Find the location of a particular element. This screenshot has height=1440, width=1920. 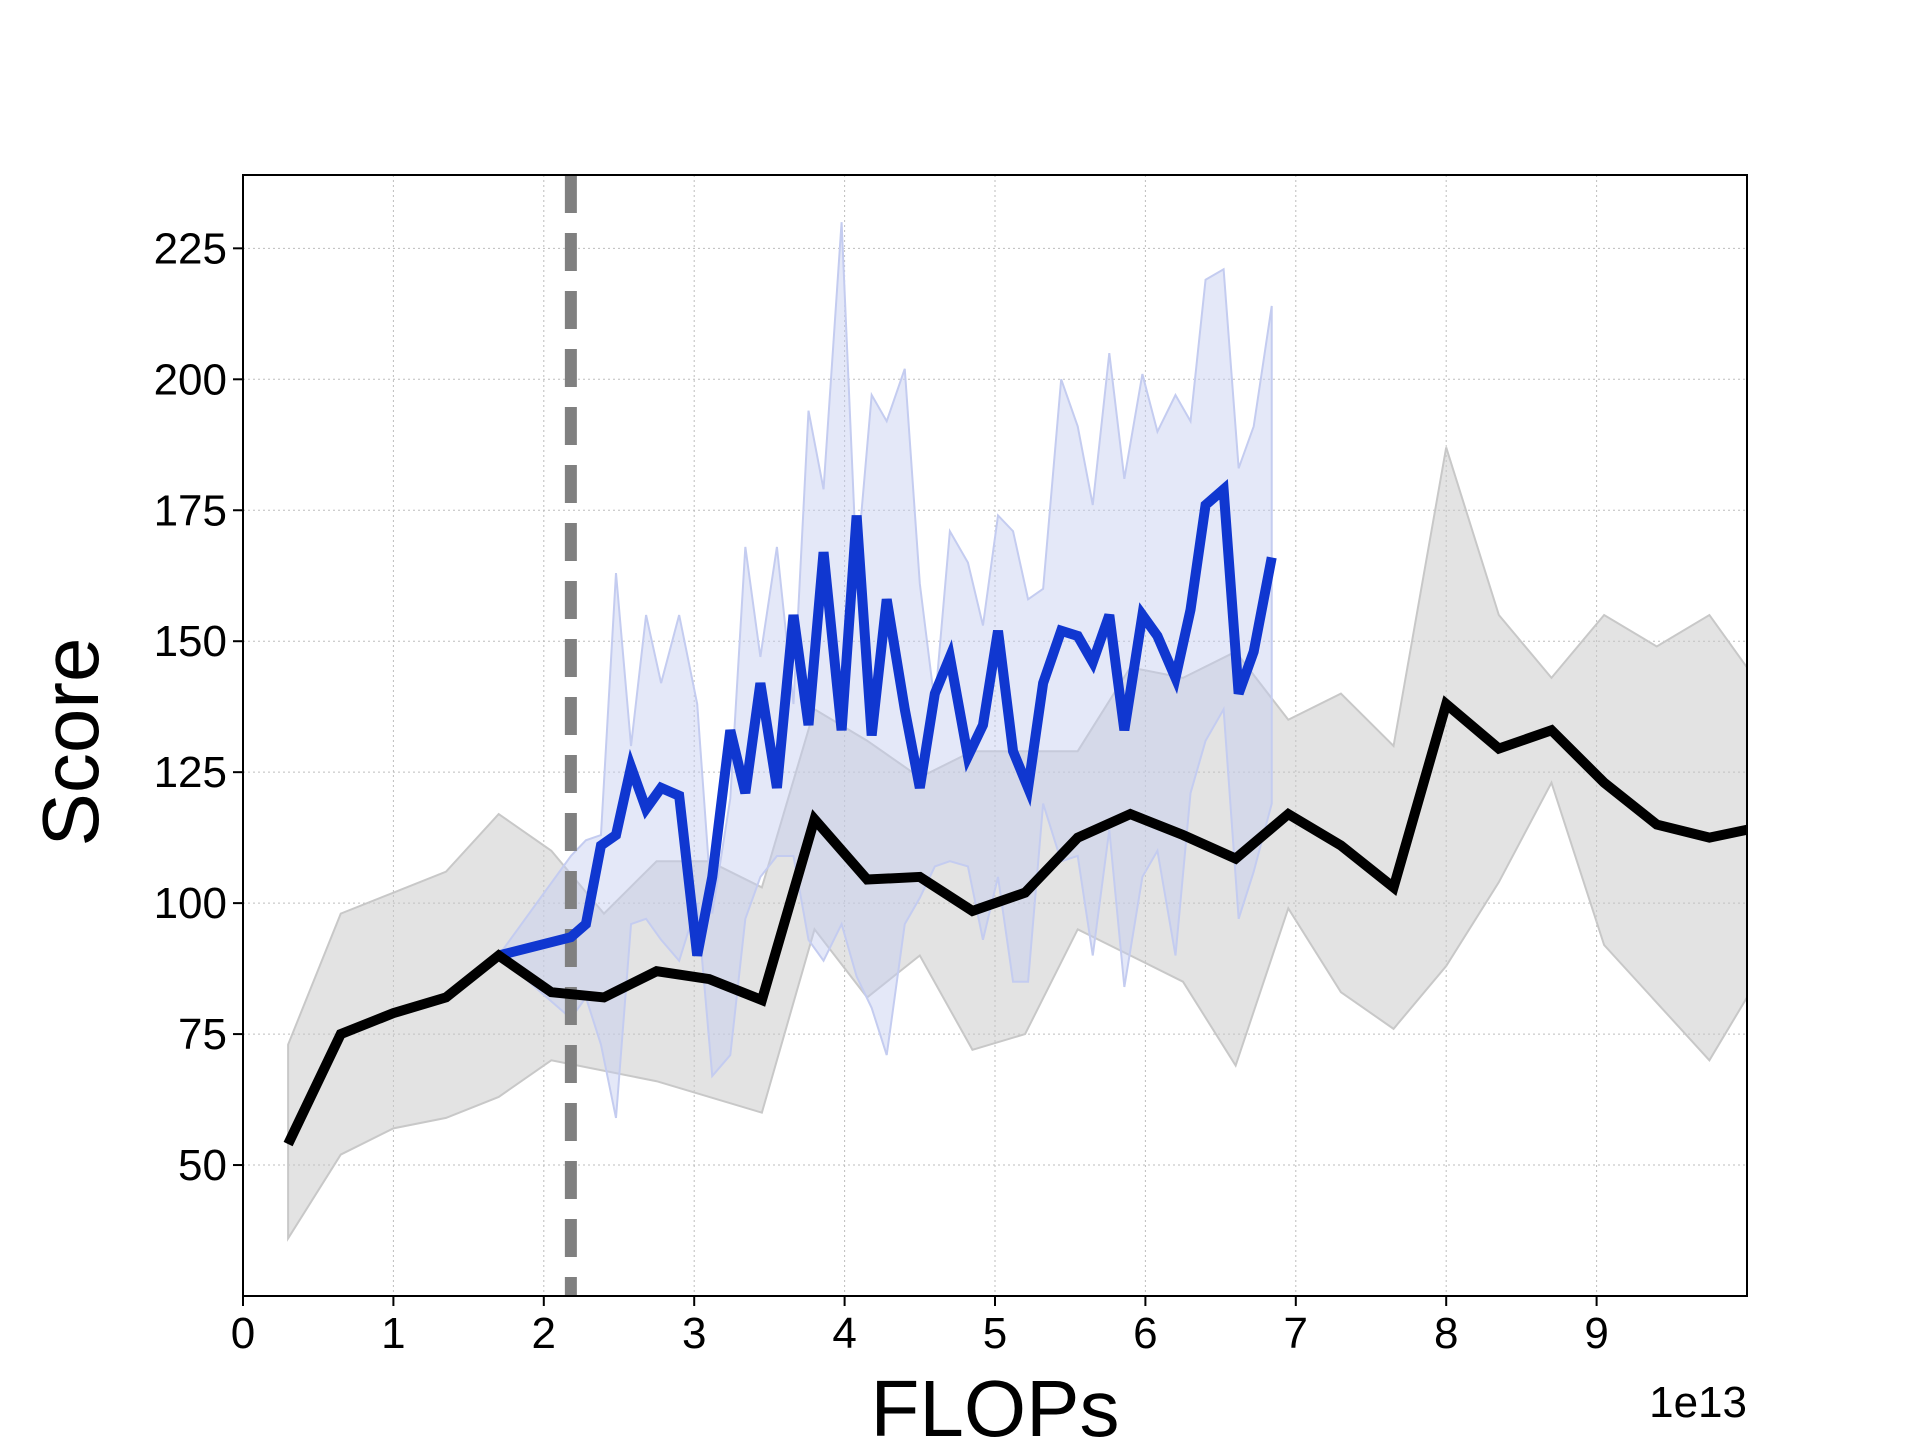

x-tick-label: 1 is located at coordinates (393, 1333).